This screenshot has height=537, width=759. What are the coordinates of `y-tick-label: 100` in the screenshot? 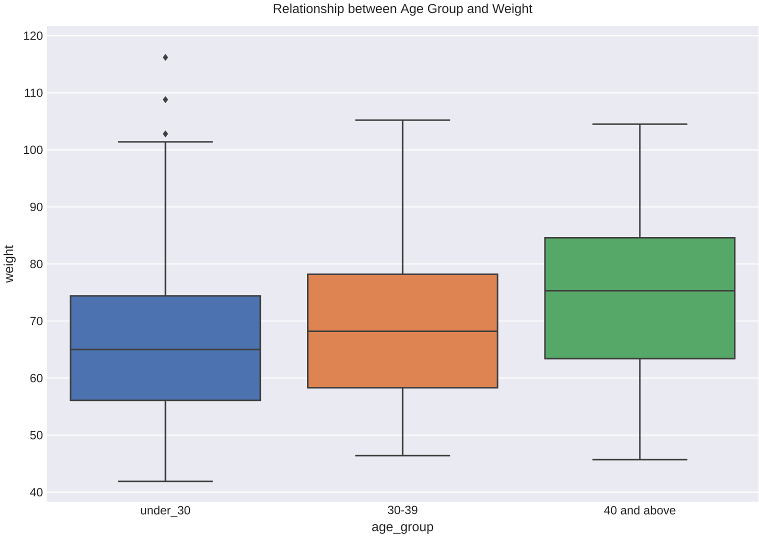 It's located at (33, 149).